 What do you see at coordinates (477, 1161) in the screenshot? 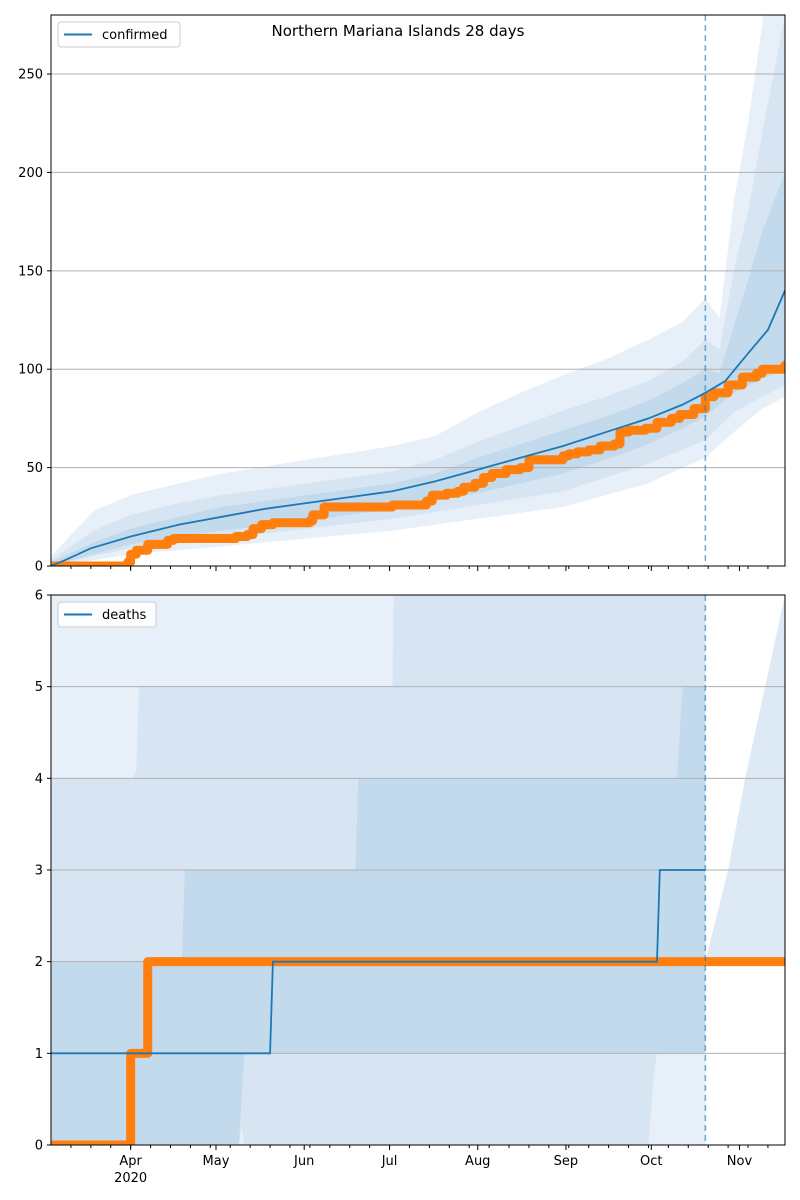
I see `x-tick-label: Aug` at bounding box center [477, 1161].